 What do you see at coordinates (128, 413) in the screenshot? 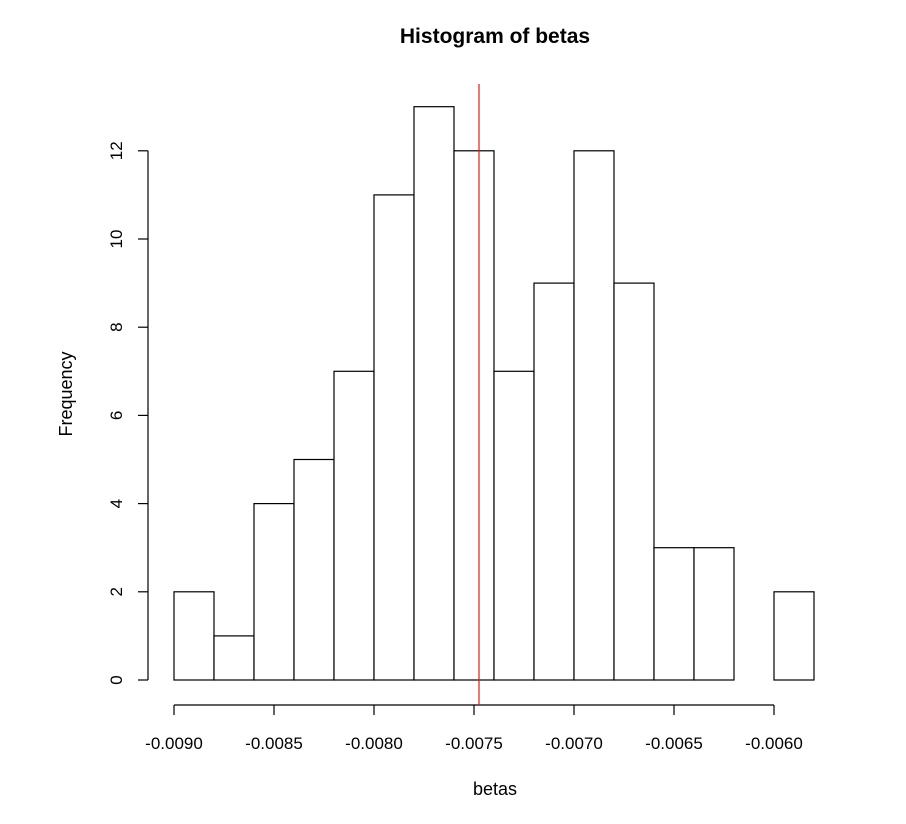
I see `y-axis: 0 2 4 6 8 10 12` at bounding box center [128, 413].